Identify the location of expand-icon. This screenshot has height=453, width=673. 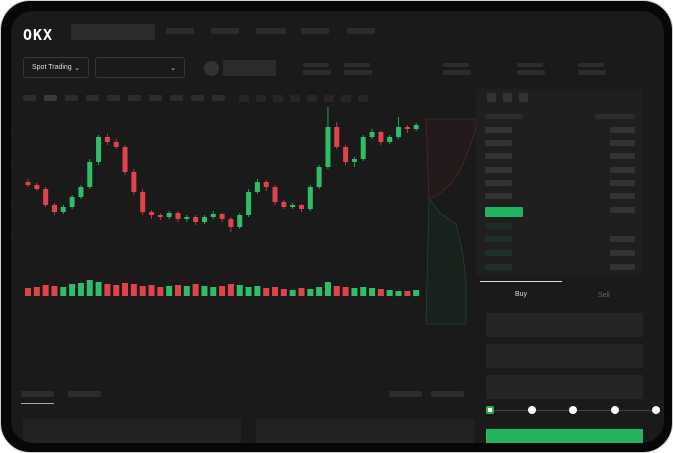
(363, 98).